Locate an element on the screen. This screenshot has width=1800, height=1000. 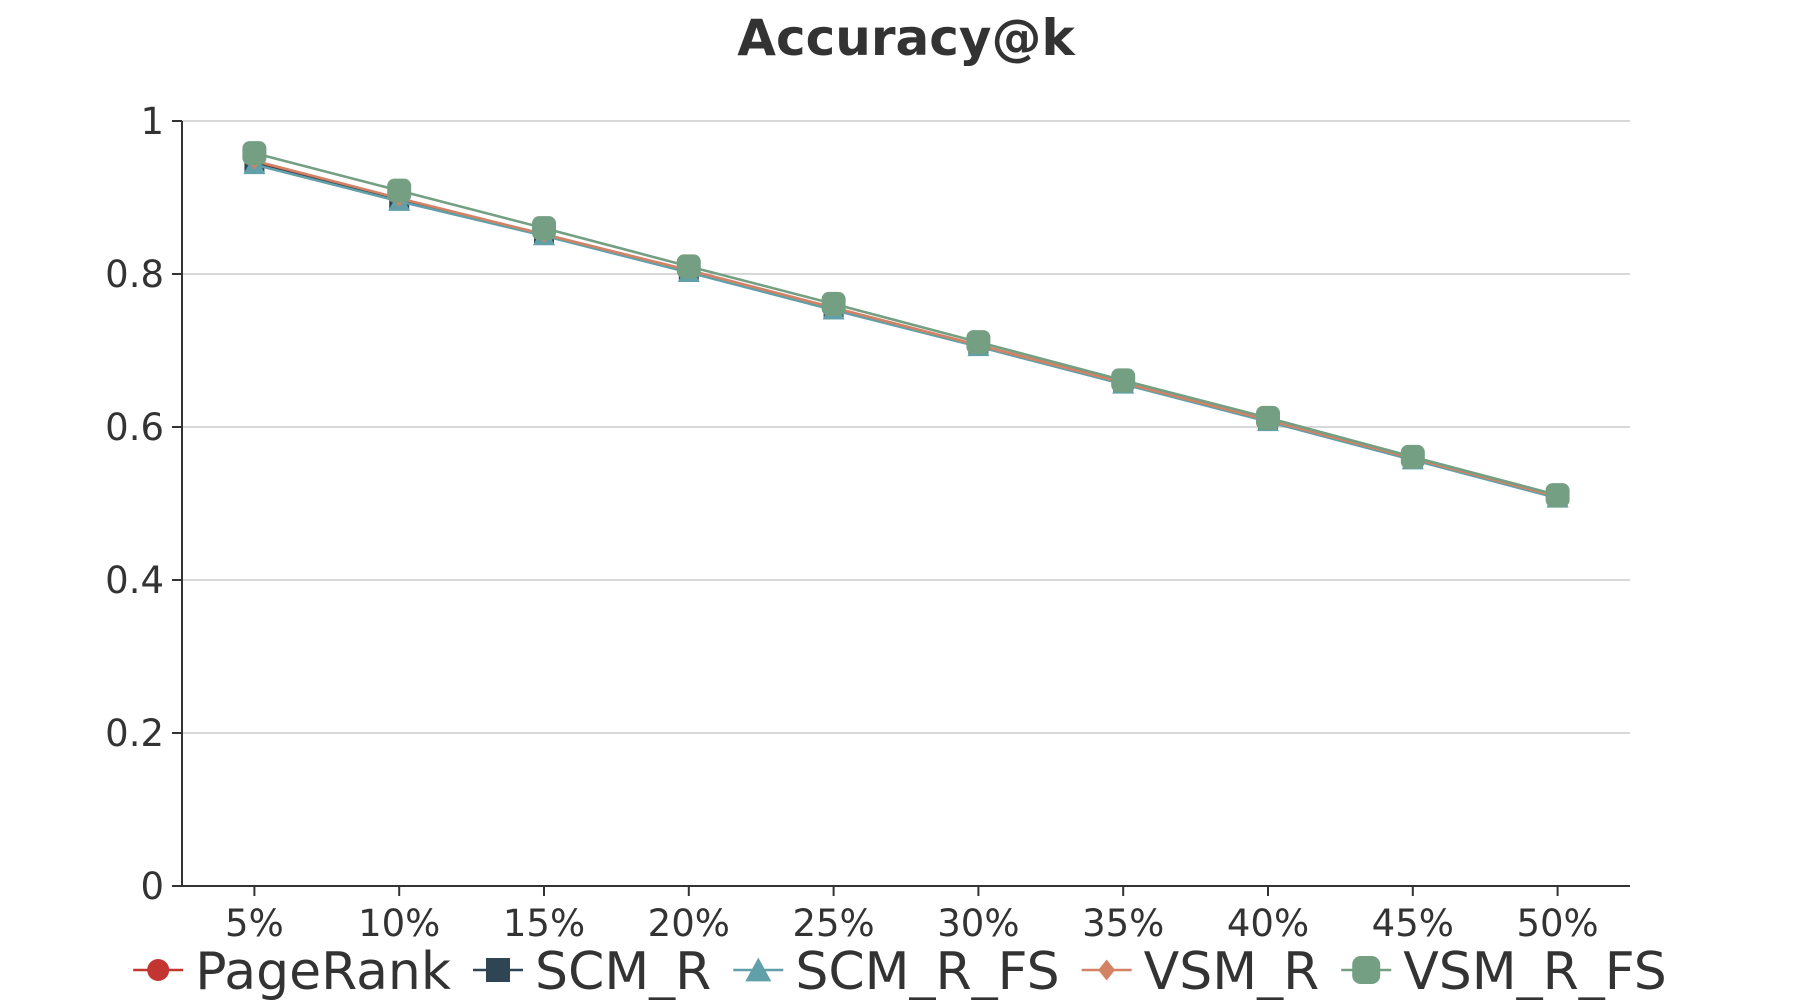
x-tick-label: 50% is located at coordinates (1557, 923).